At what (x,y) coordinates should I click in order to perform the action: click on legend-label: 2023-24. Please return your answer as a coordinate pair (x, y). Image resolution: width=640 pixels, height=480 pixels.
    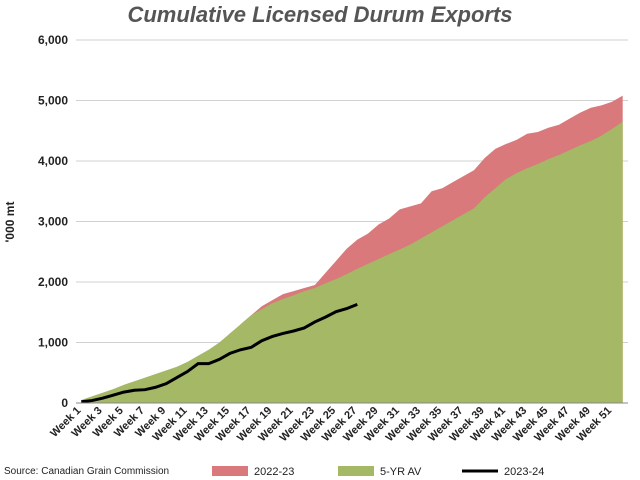
    Looking at the image, I should click on (524, 472).